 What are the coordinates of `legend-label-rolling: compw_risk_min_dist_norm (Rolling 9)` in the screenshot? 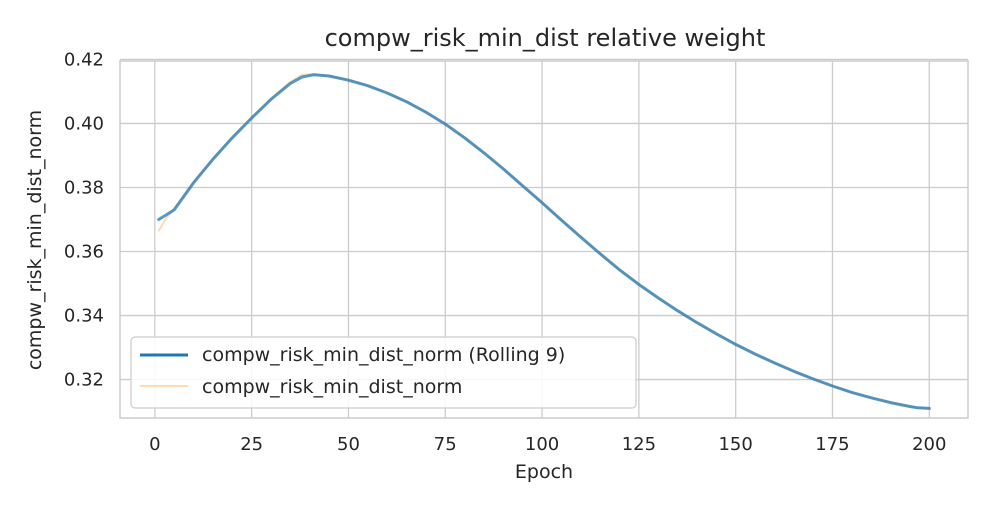 It's located at (383, 355).